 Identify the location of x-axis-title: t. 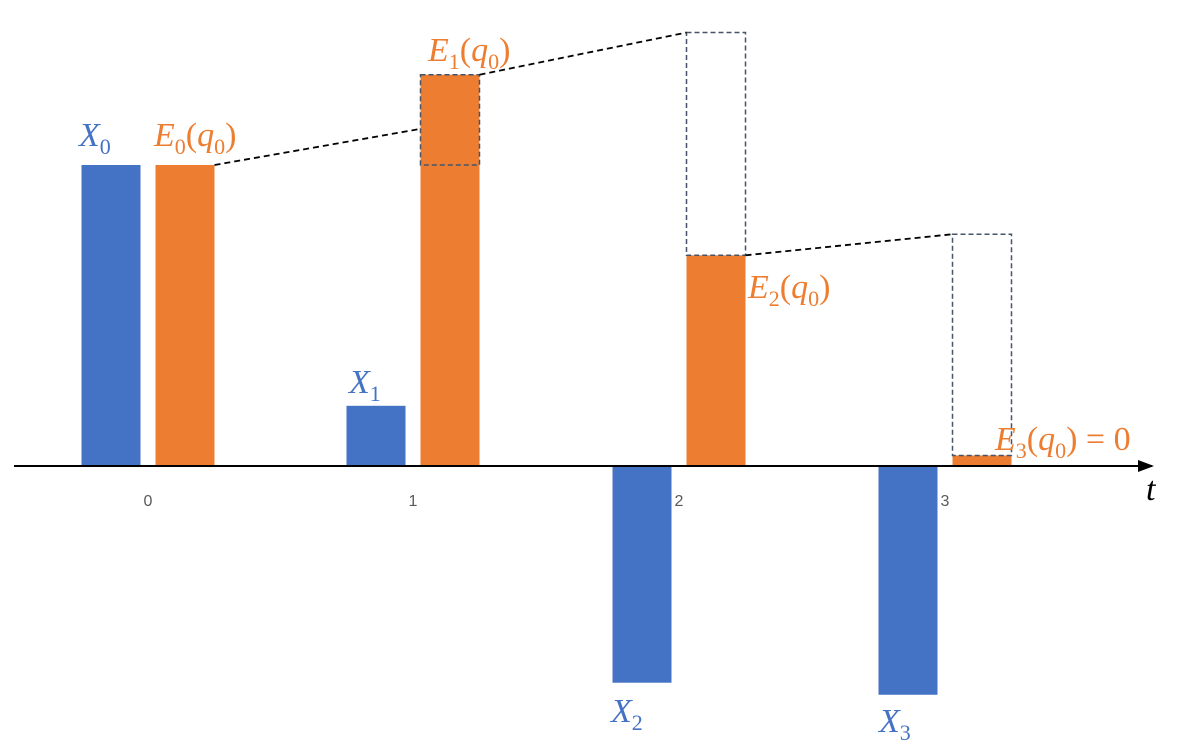
(1151, 489).